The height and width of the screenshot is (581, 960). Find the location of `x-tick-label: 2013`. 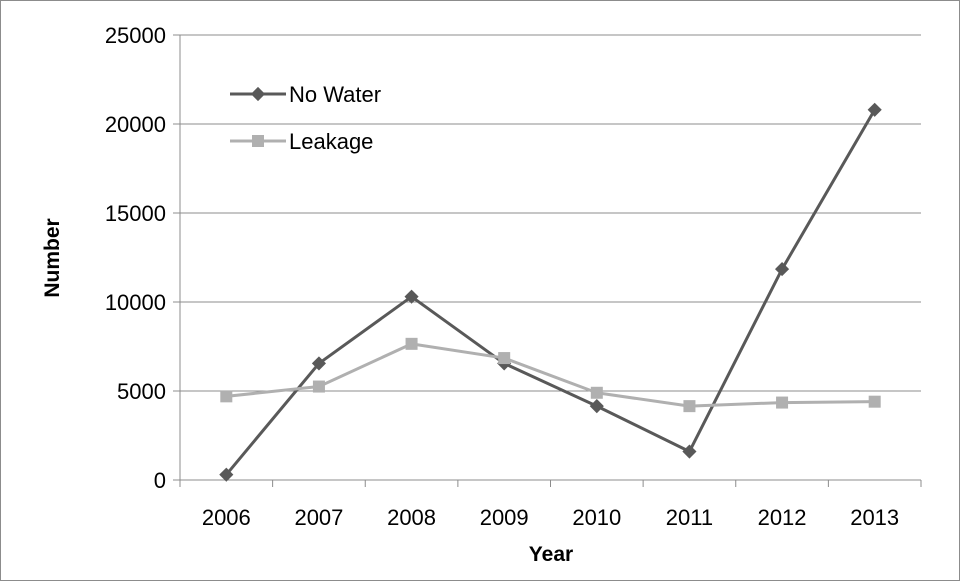

x-tick-label: 2013 is located at coordinates (874, 517).